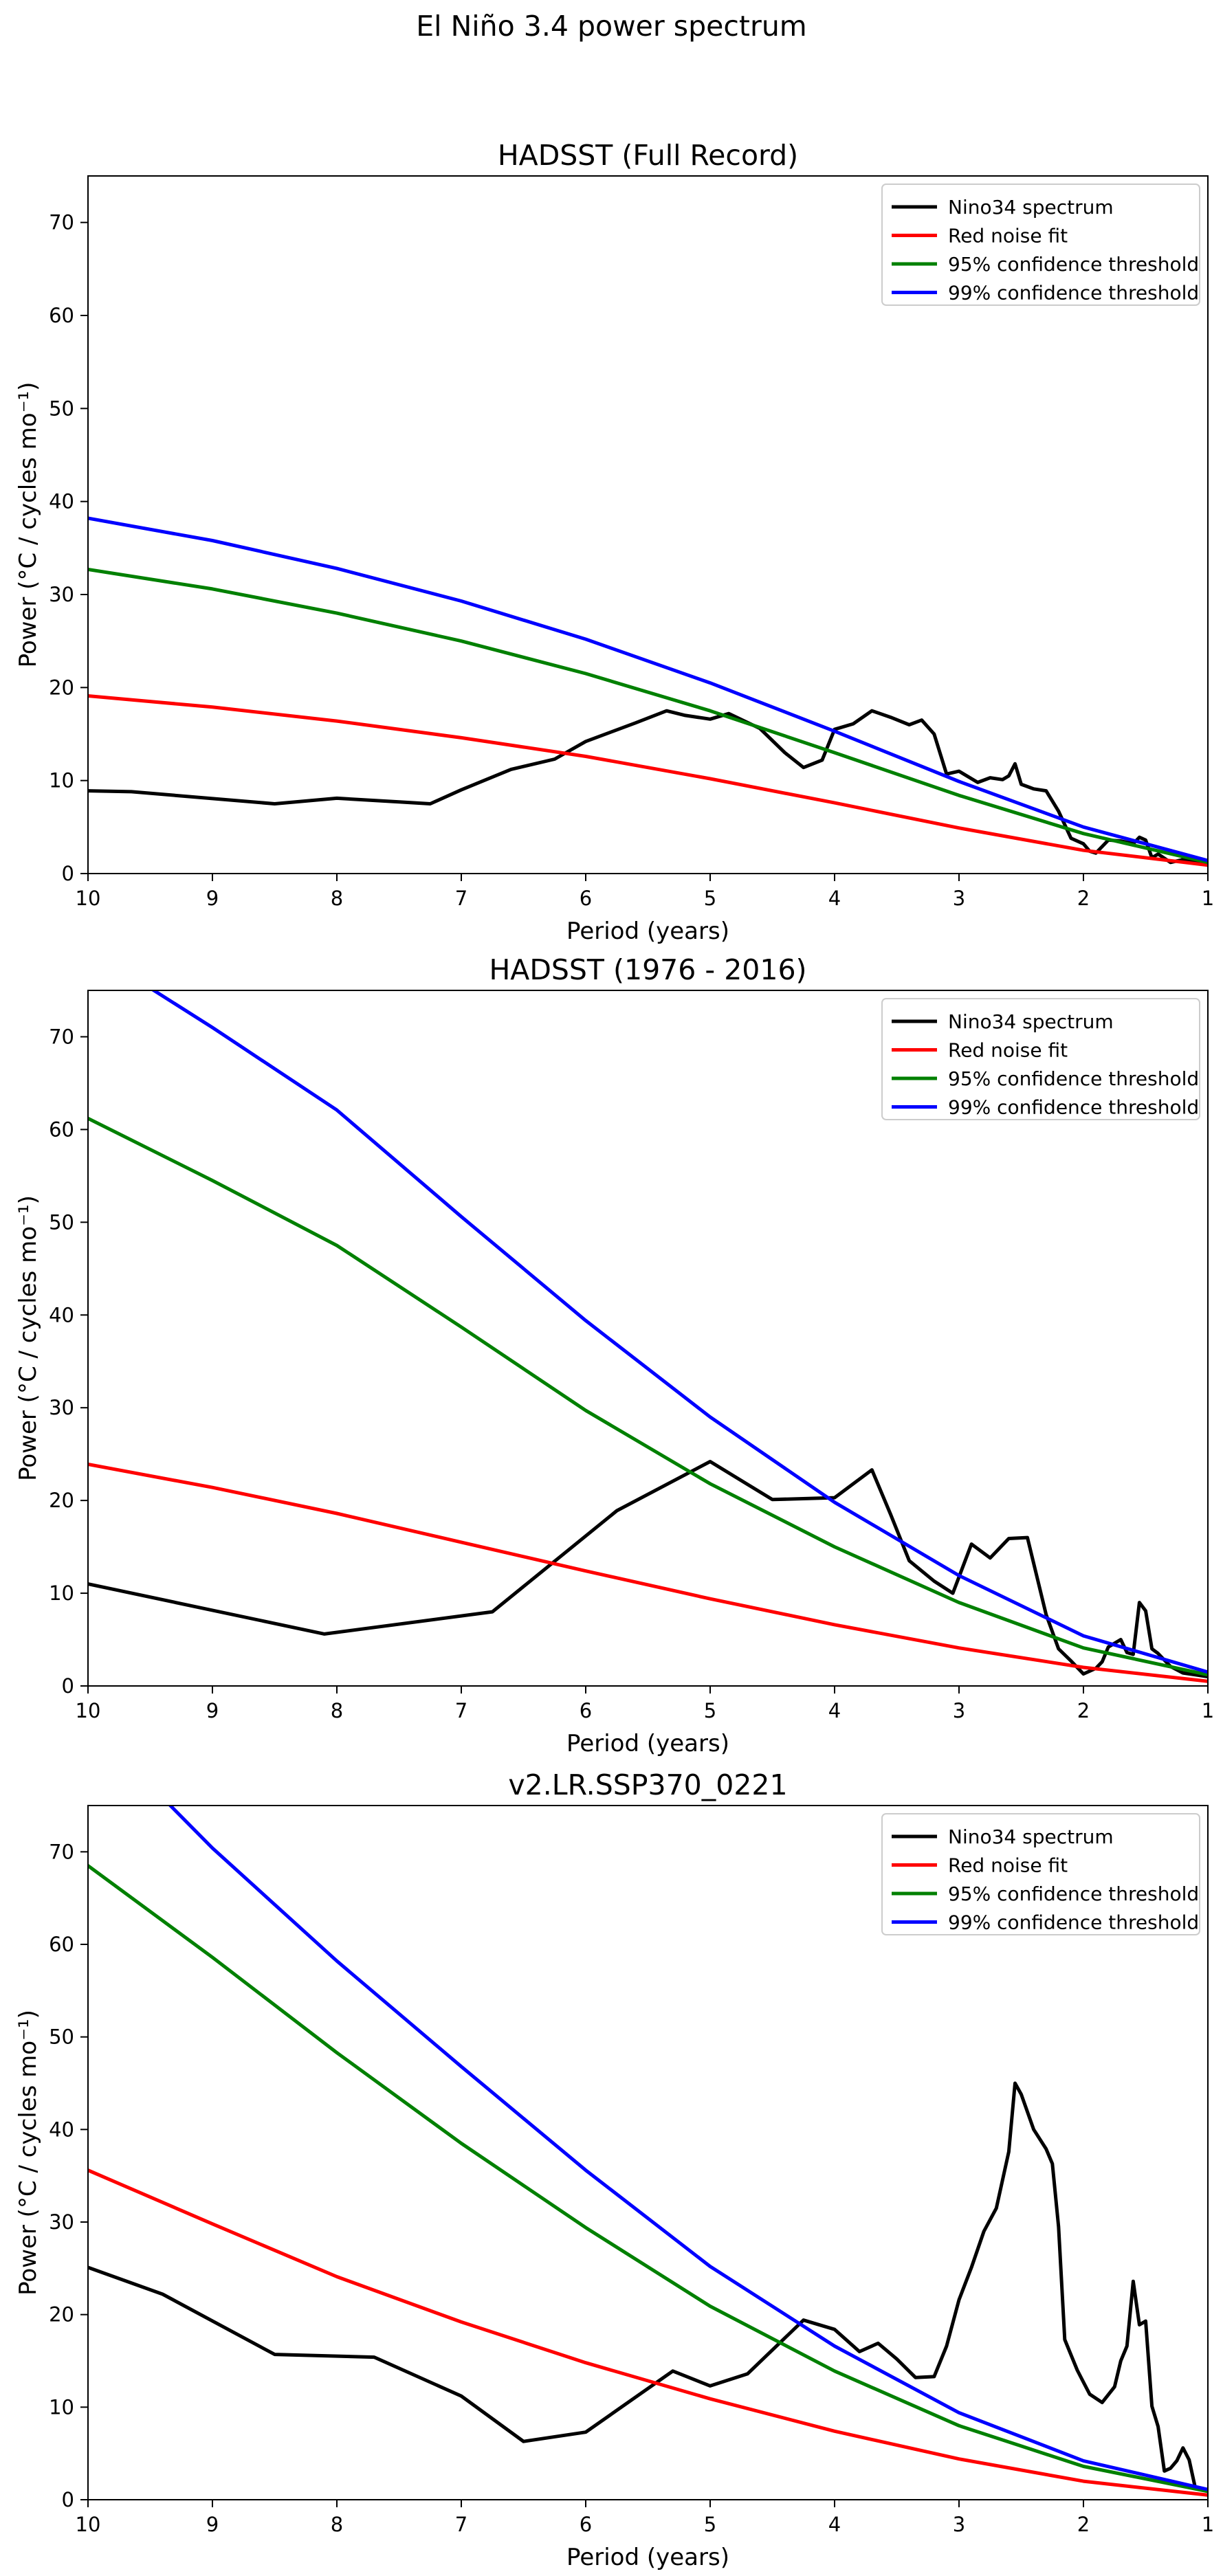  I want to click on series-line-95-confidence-threshold, so click(648, 716).